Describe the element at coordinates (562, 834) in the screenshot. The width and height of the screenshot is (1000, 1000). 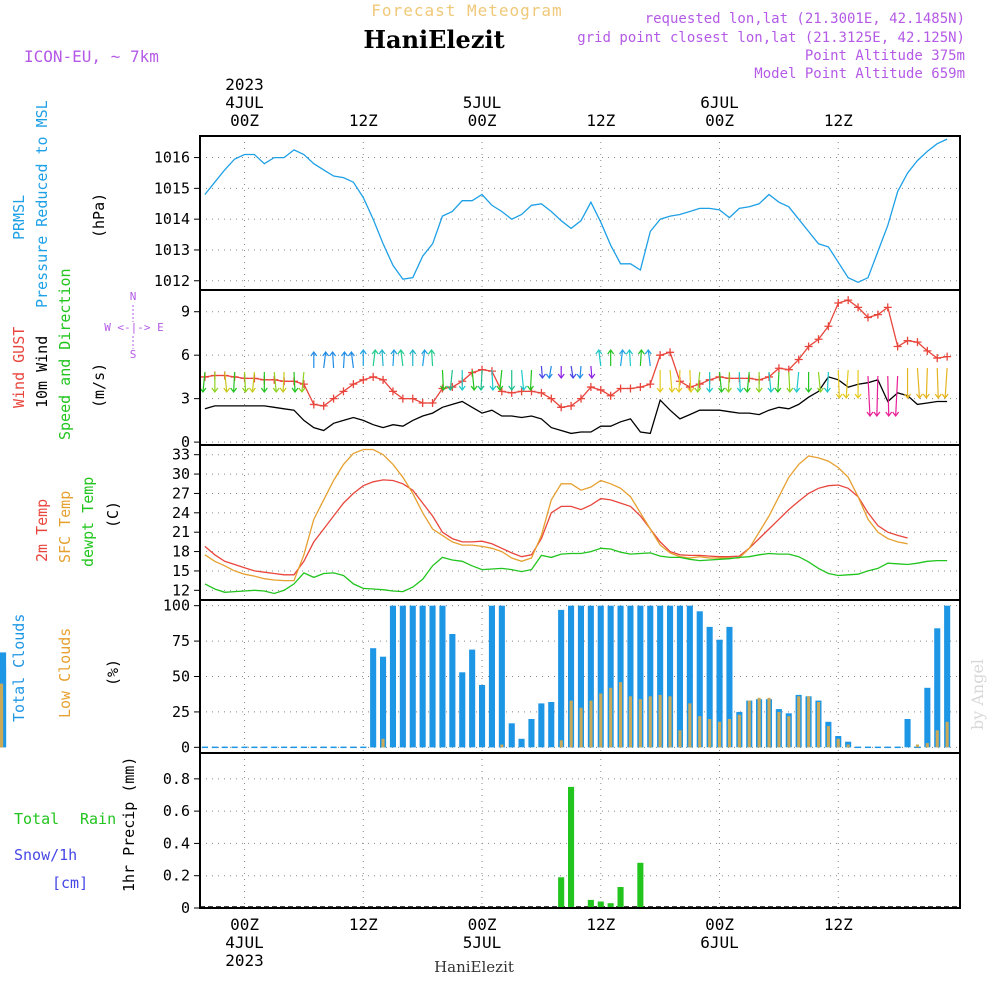
I see `panel-4: 0 0.2 0.4 0.6 0.8` at that location.